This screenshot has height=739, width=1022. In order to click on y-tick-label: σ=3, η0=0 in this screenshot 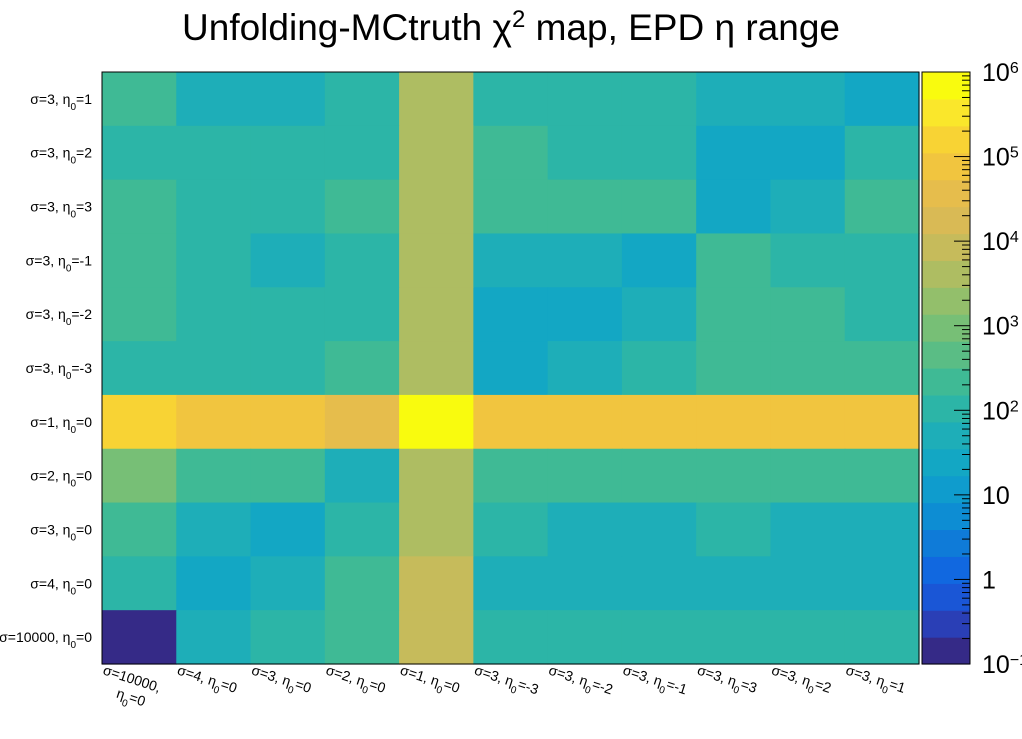, I will do `click(61, 532)`.